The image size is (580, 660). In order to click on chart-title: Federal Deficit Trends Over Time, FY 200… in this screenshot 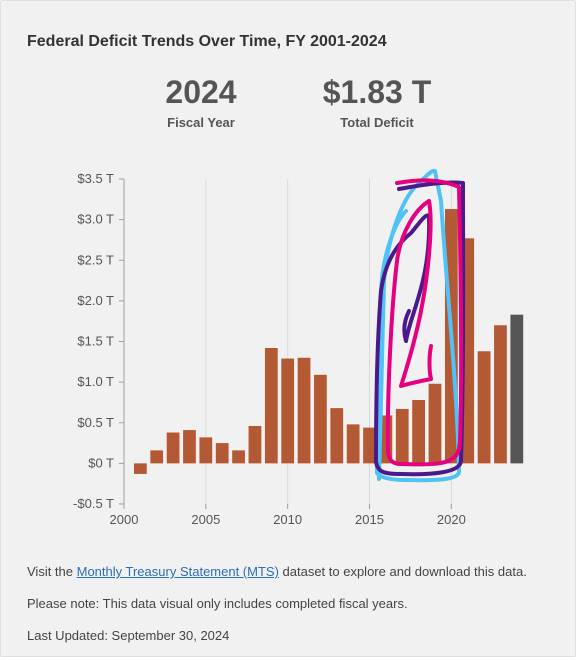, I will do `click(207, 41)`.